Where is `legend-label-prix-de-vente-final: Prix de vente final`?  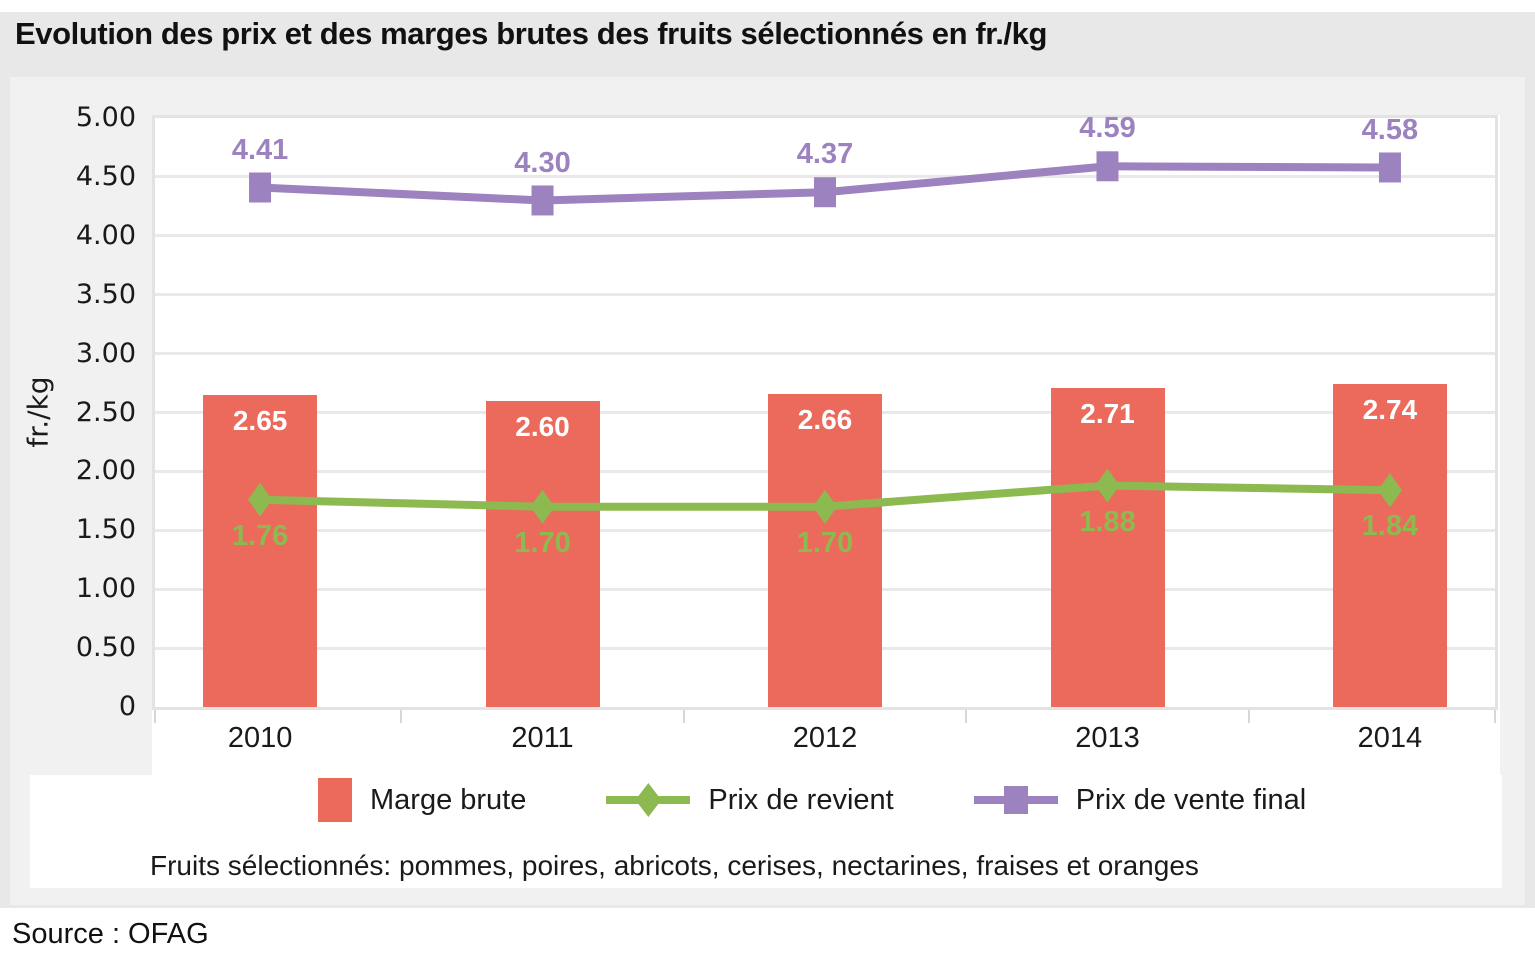
legend-label-prix-de-vente-final: Prix de vente final is located at coordinates (1191, 799).